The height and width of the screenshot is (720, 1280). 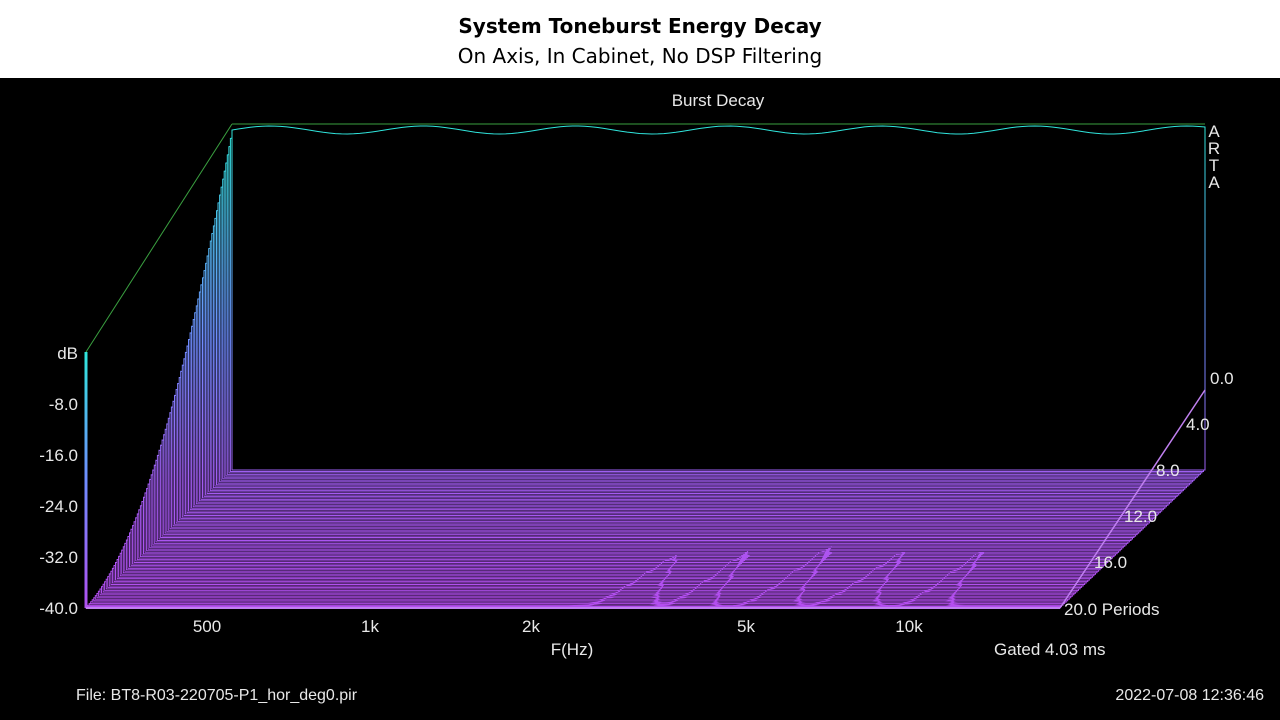 I want to click on periods-tick-labels: 0.0 4.0 8.0 12.0 16.0 20.0 Periods, so click(x=1149, y=494).